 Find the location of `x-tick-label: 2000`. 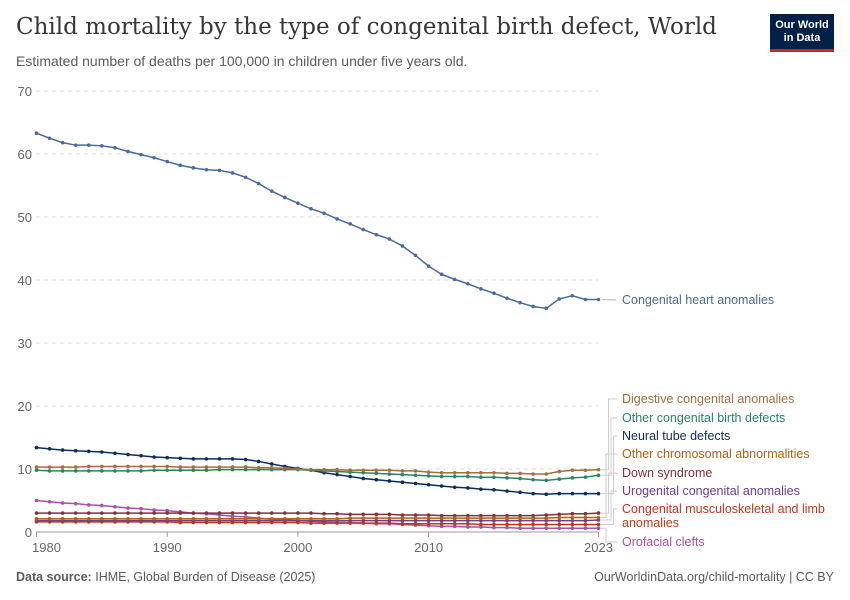

x-tick-label: 2000 is located at coordinates (297, 547).